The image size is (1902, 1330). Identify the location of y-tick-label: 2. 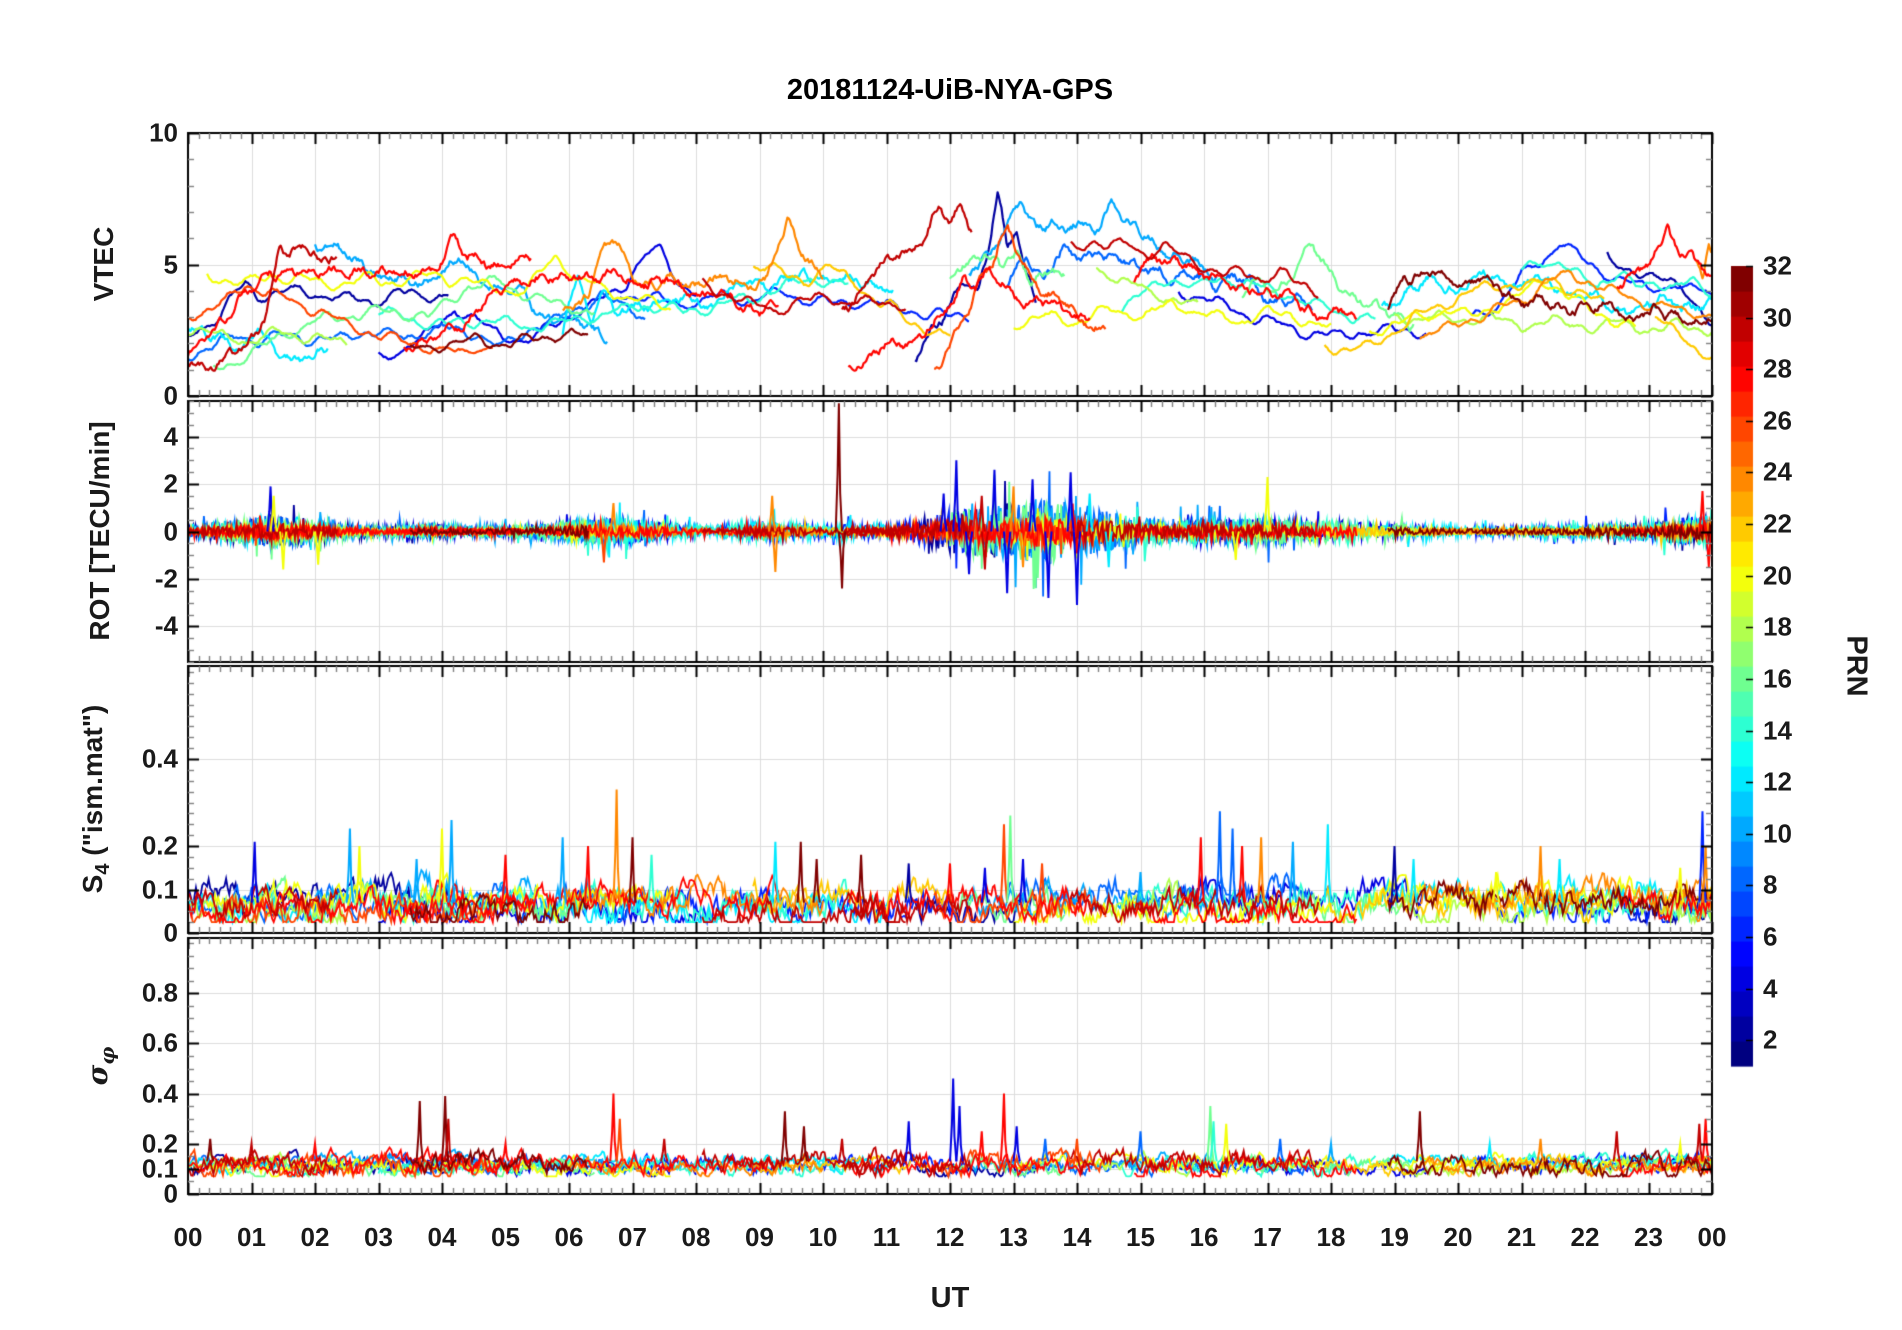
(170, 483).